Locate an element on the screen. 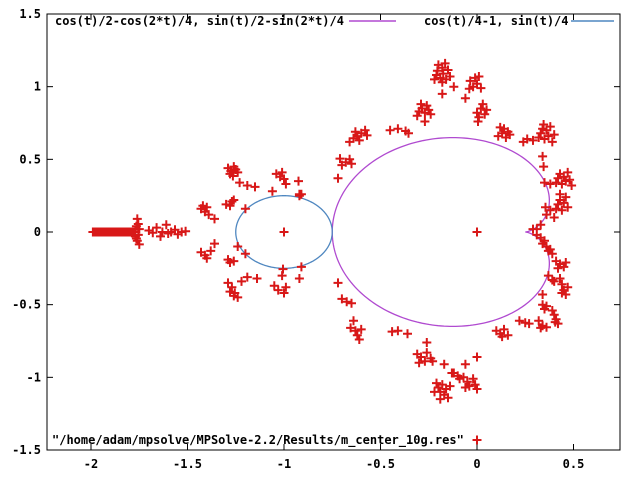  x-tick-label: 0 is located at coordinates (476, 464).